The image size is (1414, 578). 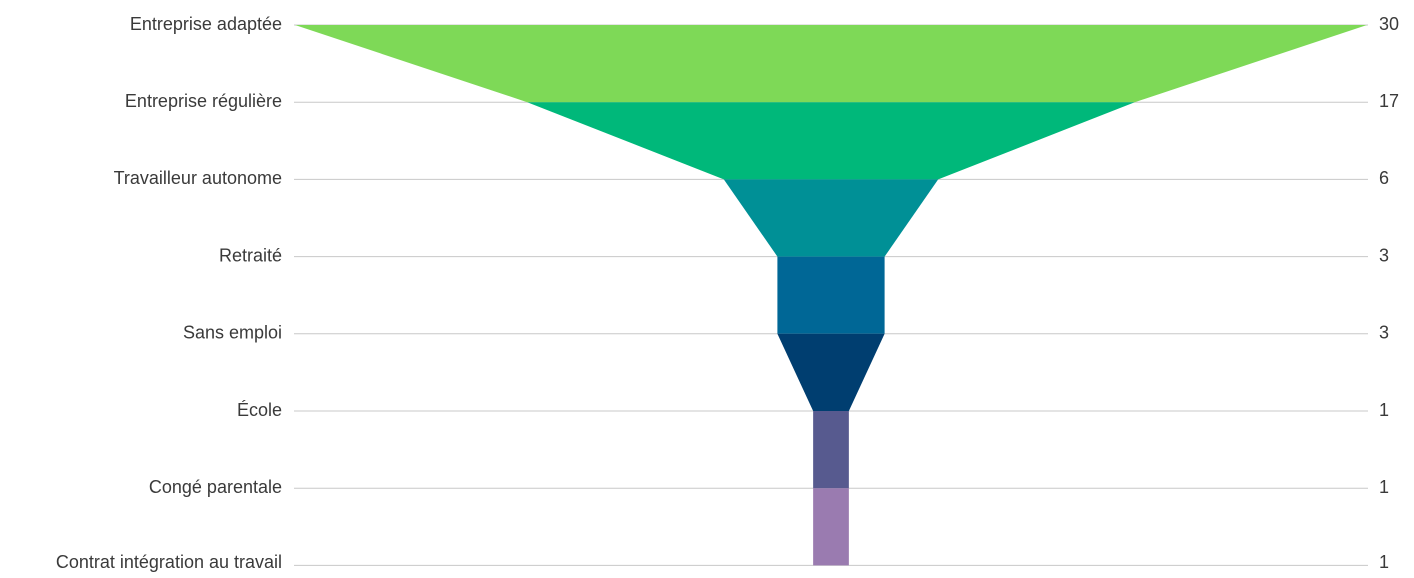 I want to click on category-label: Retraité, so click(x=250, y=255).